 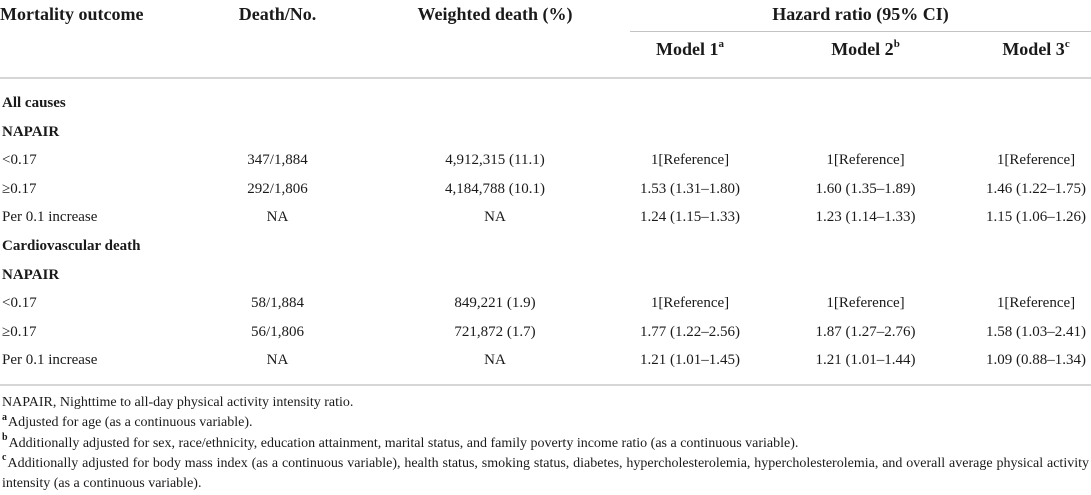 What do you see at coordinates (277, 303) in the screenshot?
I see `cell-death-no: 58/1,884` at bounding box center [277, 303].